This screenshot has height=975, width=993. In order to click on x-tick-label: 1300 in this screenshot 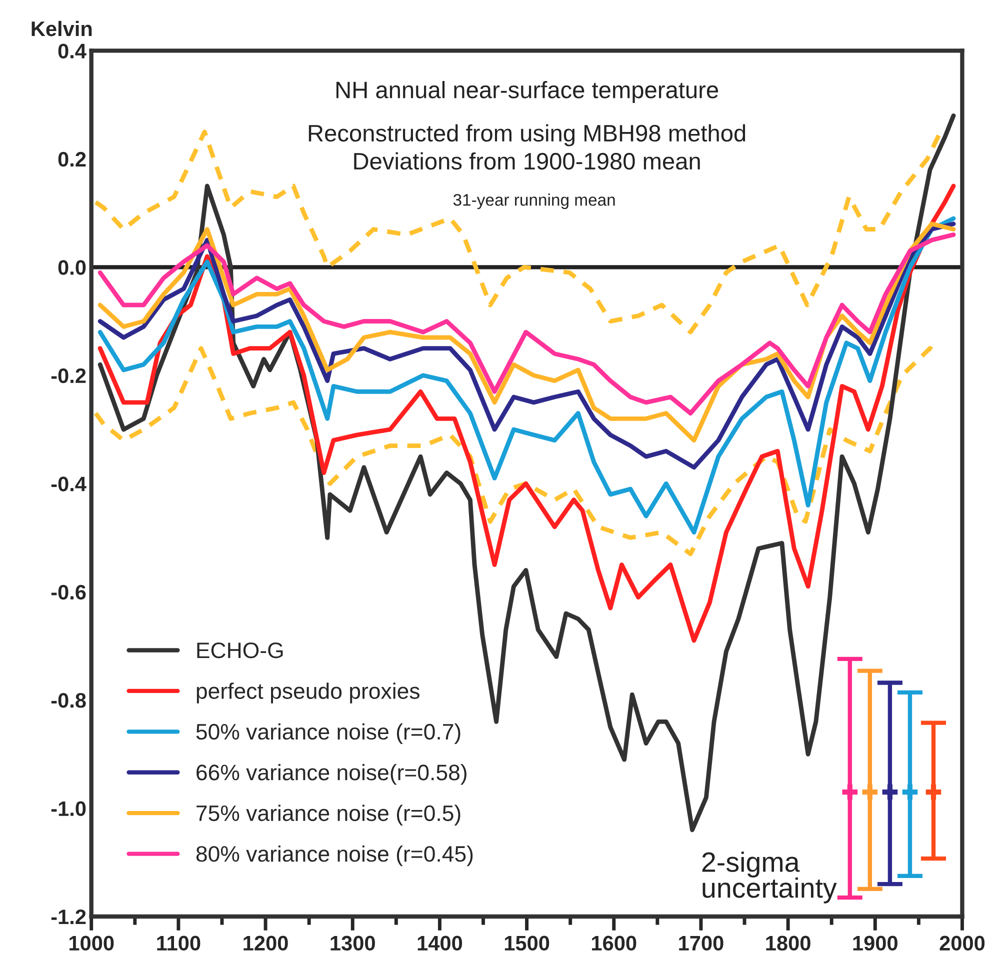, I will do `click(352, 943)`.